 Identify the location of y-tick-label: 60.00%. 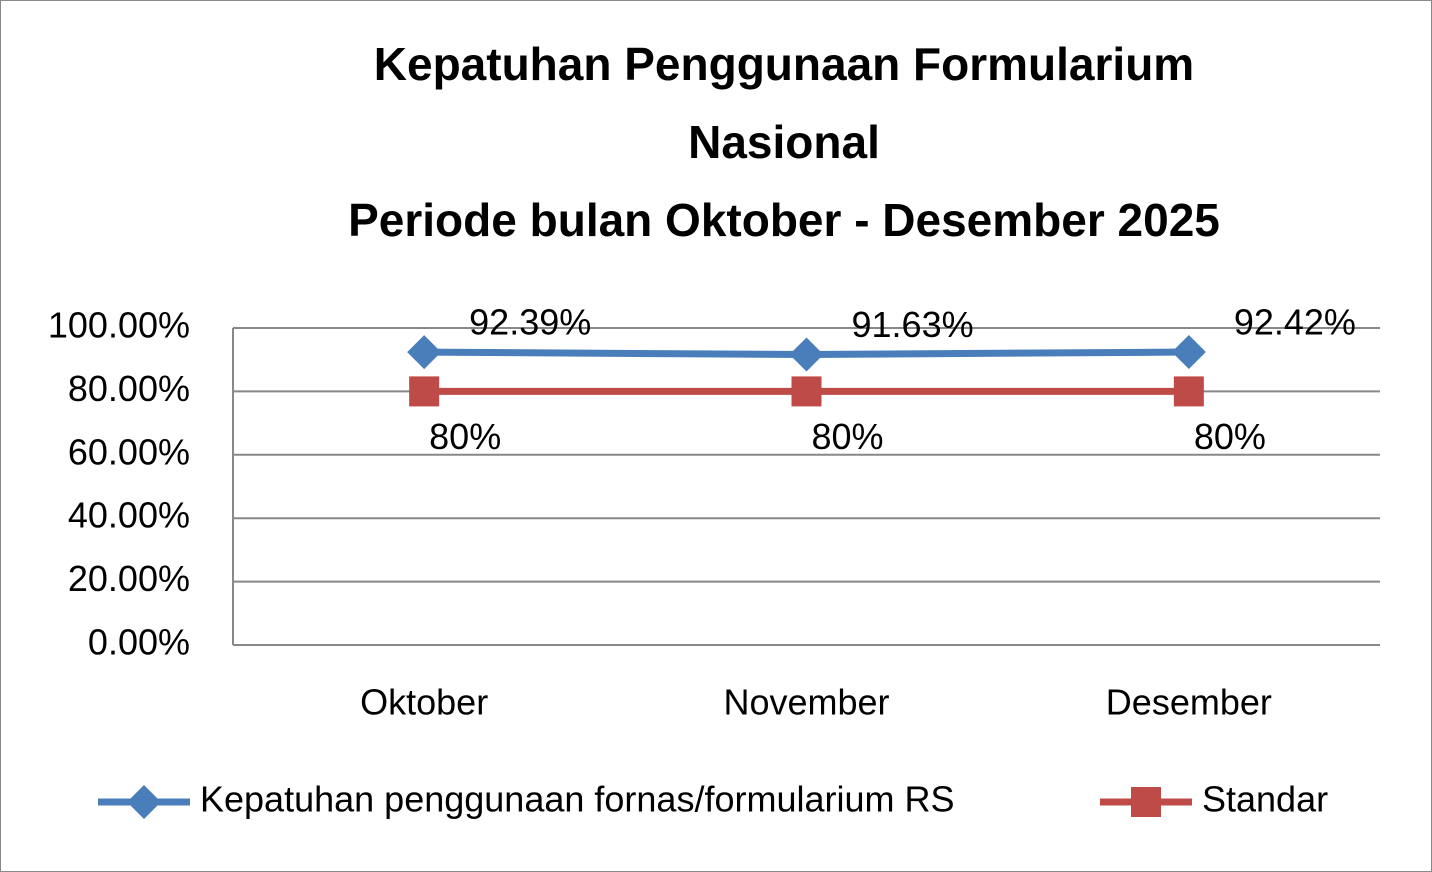
(129, 451).